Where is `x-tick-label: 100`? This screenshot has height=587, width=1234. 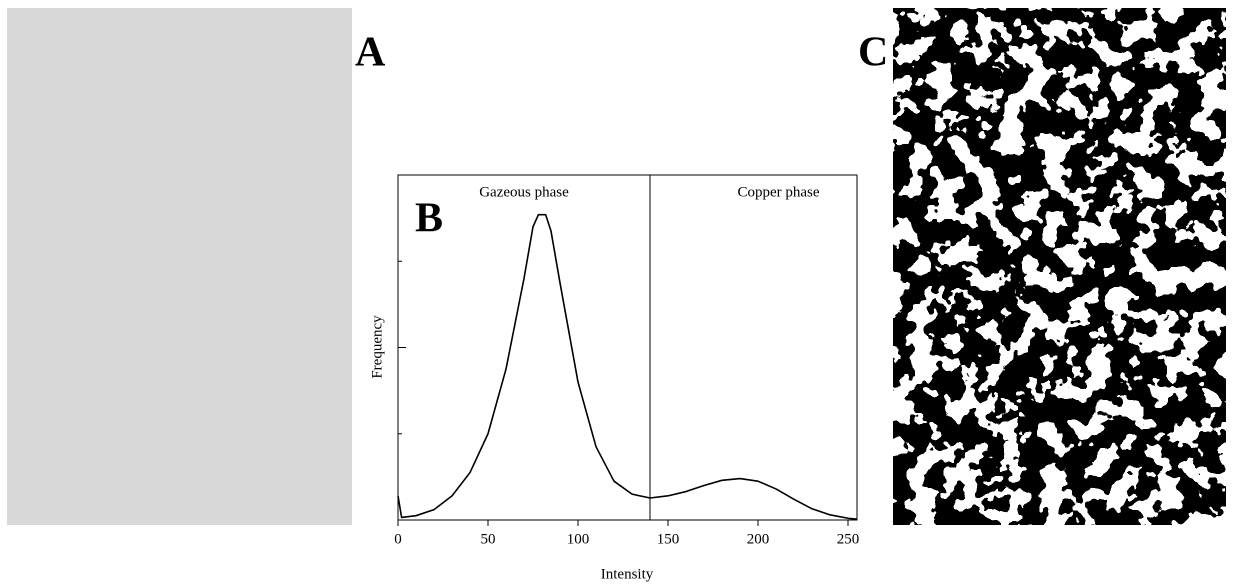
x-tick-label: 100 is located at coordinates (578, 539).